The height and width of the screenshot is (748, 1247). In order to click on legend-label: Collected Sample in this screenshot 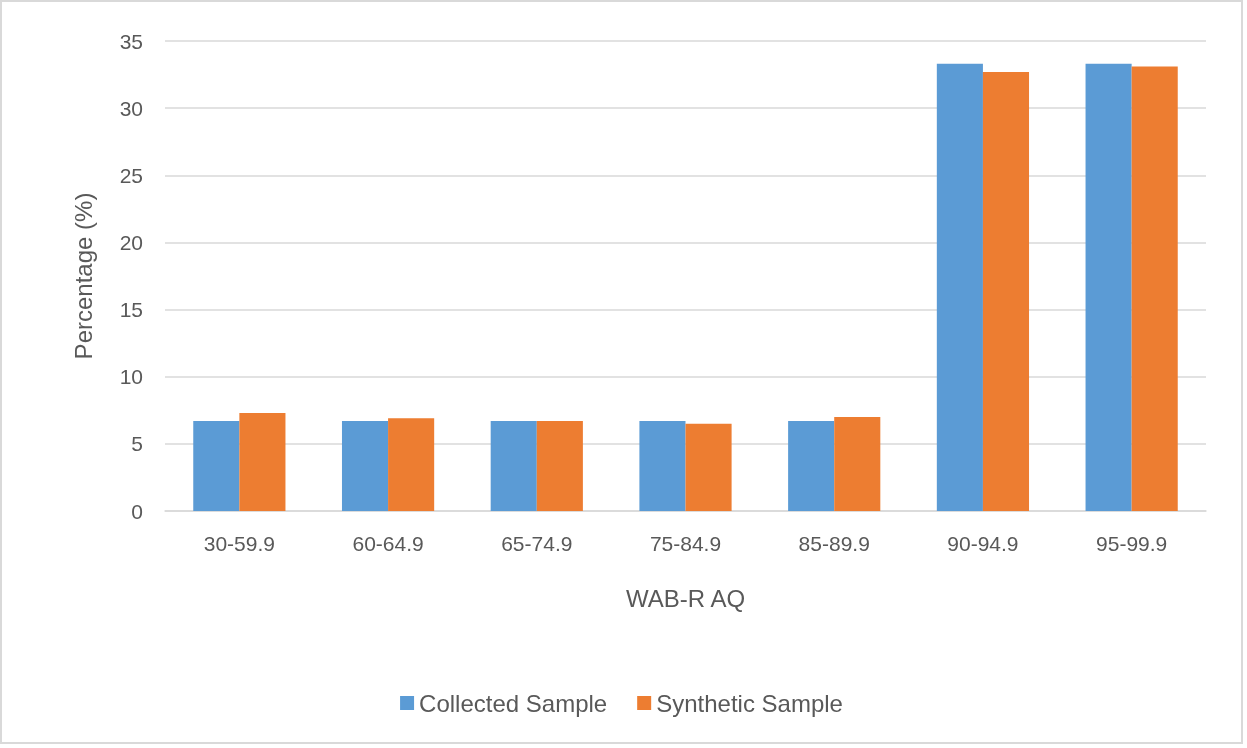, I will do `click(513, 703)`.